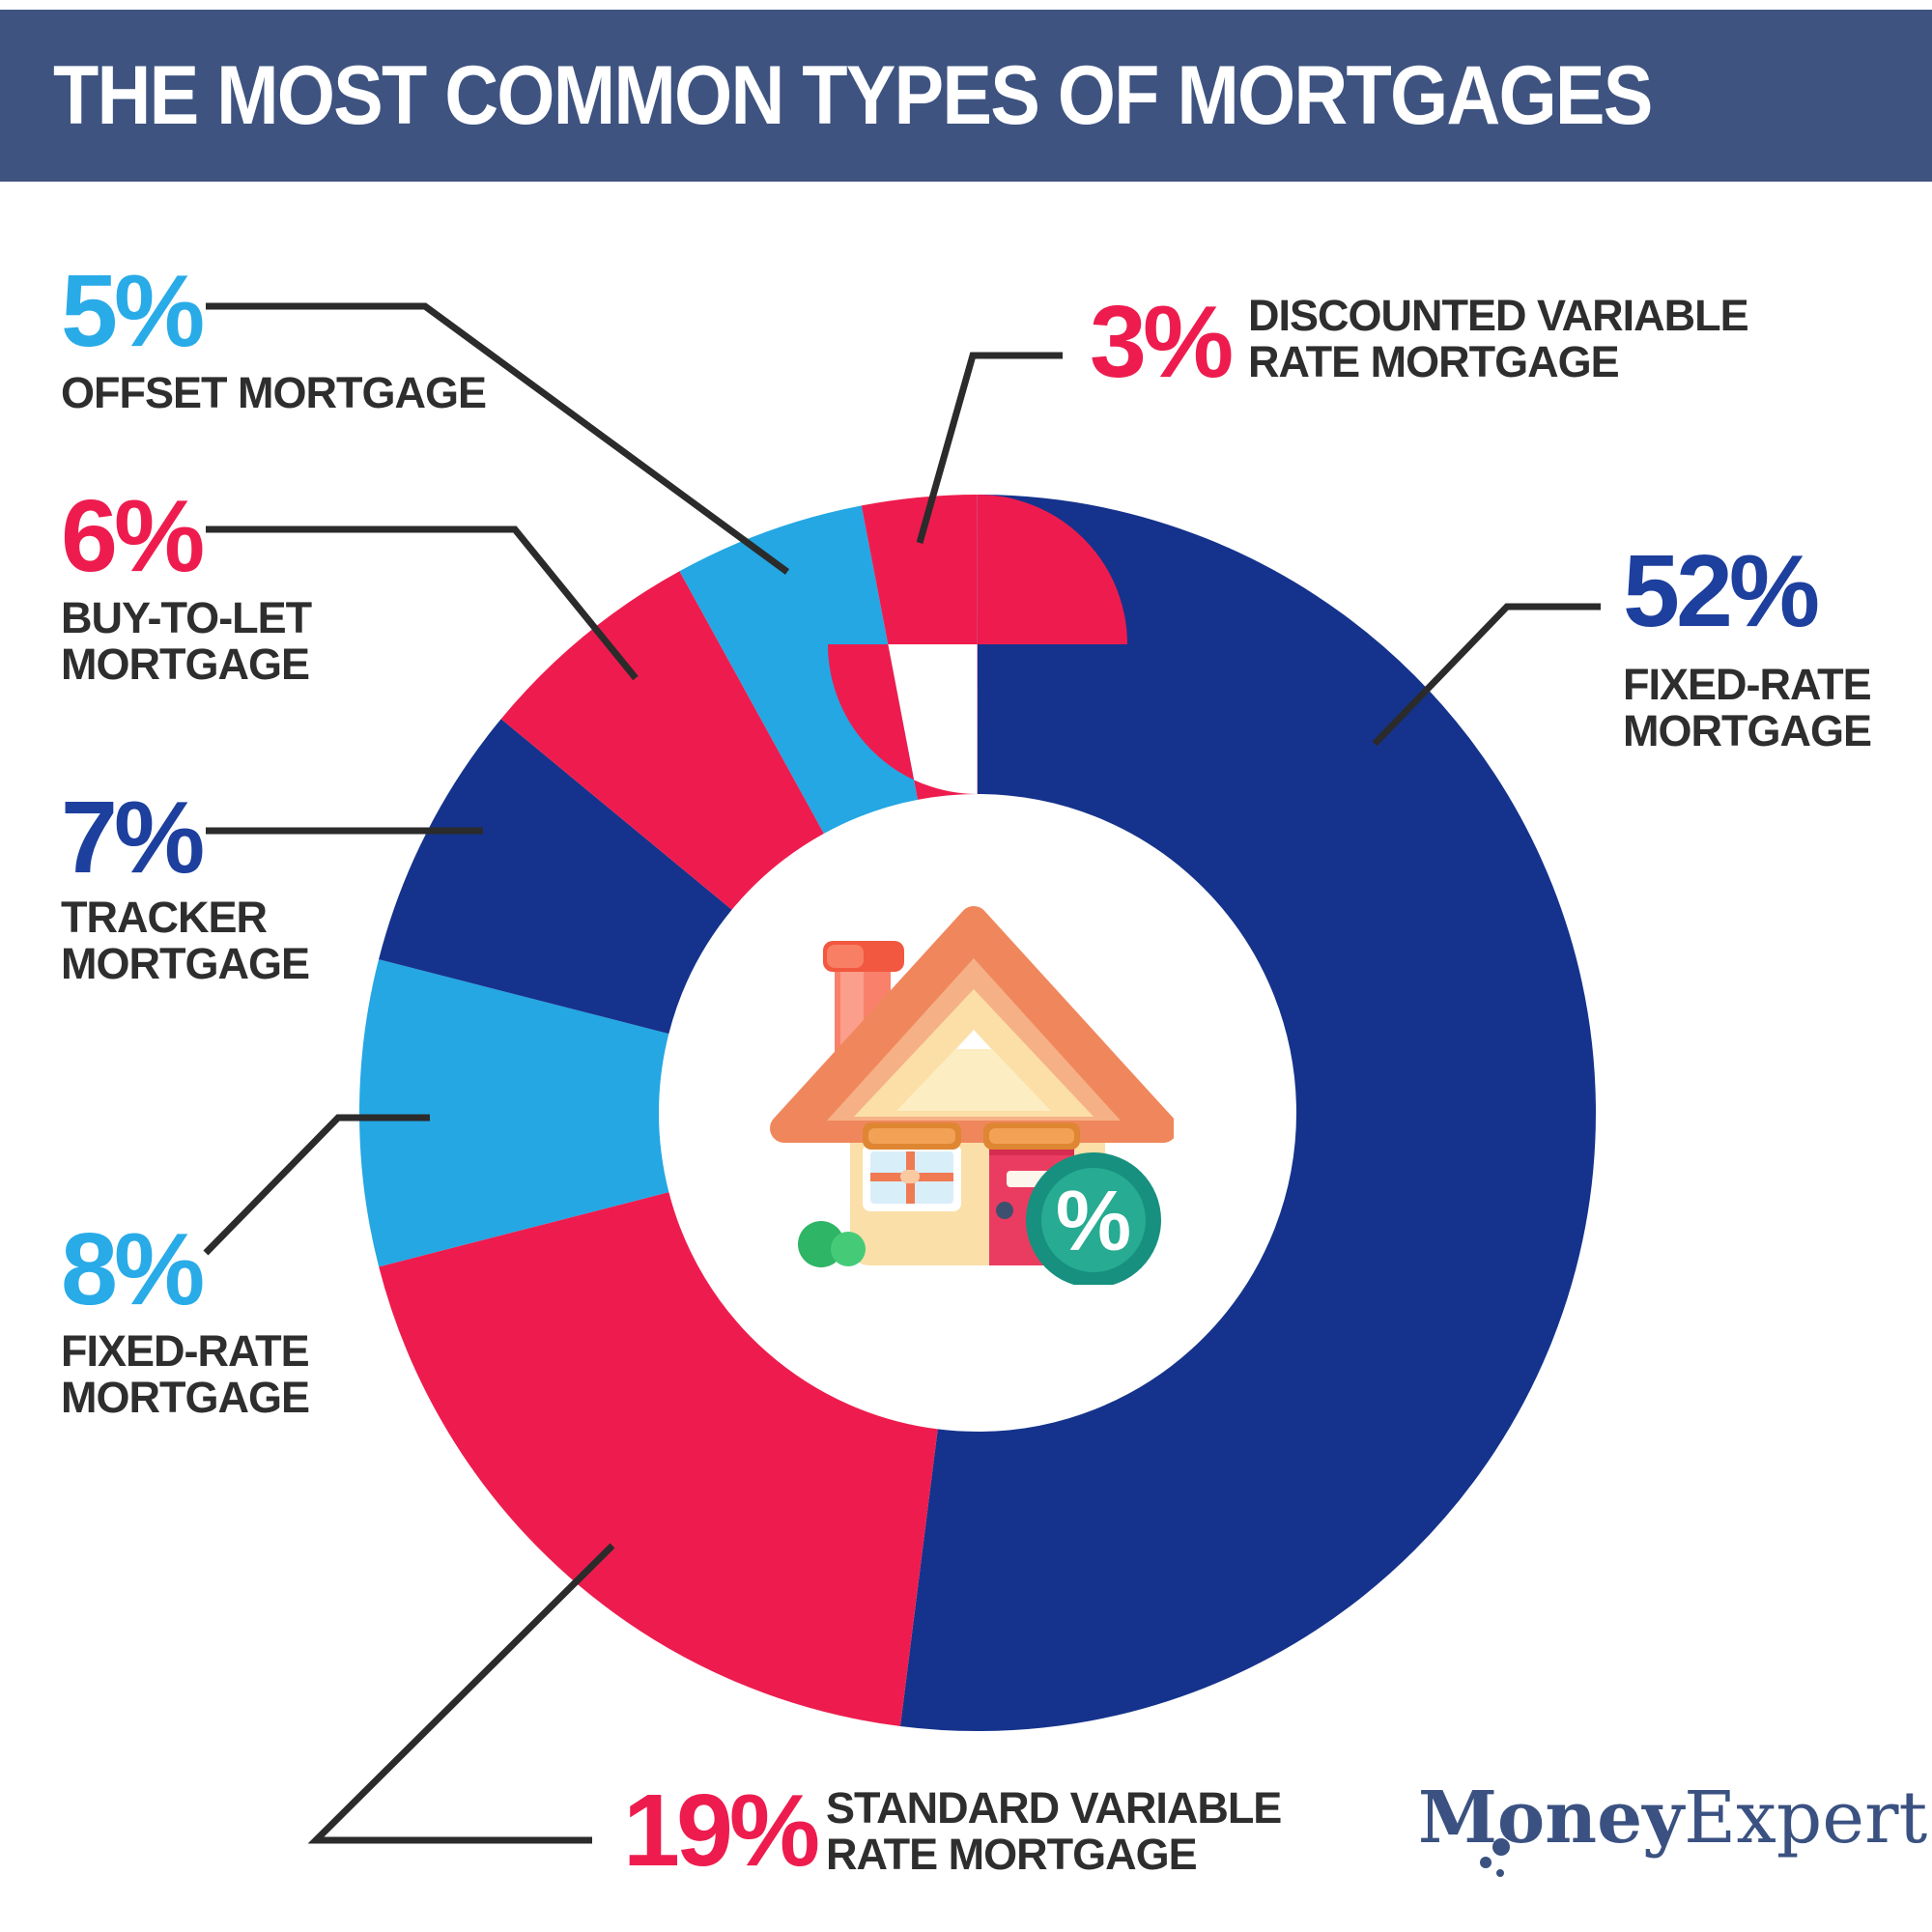  I want to click on callout-svr-19-label: STANDARD VARIABLE RATE MORTGAGE, so click(1054, 1831).